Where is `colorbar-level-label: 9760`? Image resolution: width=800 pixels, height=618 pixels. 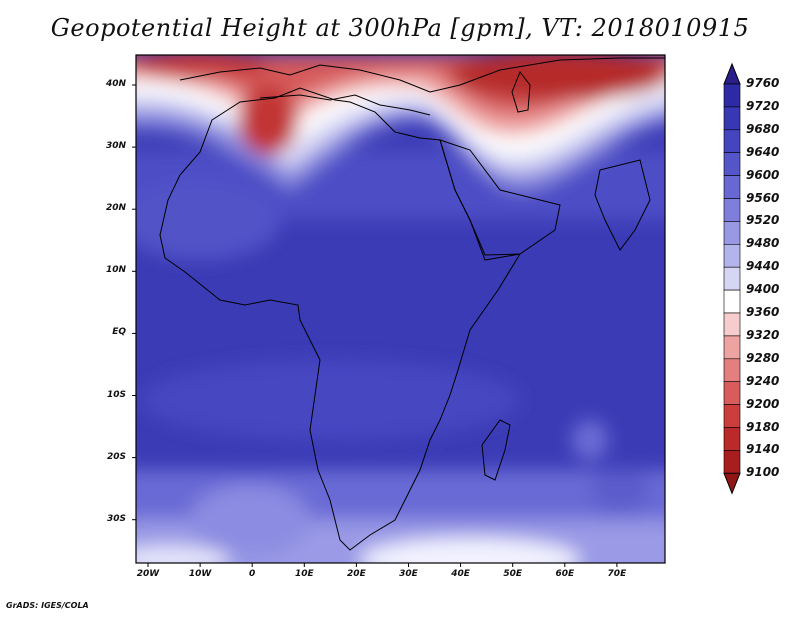 colorbar-level-label: 9760 is located at coordinates (763, 83).